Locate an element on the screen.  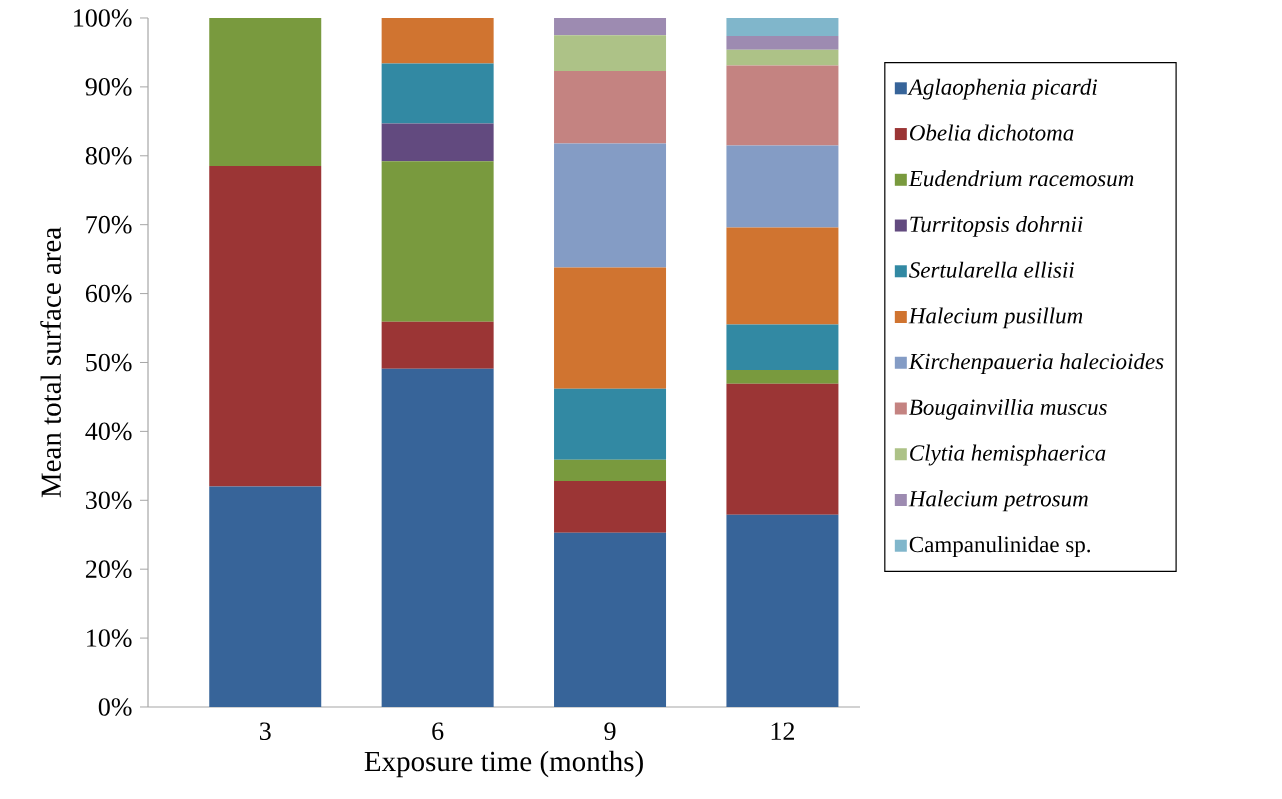
y-tick-label: 30% is located at coordinates (109, 500).